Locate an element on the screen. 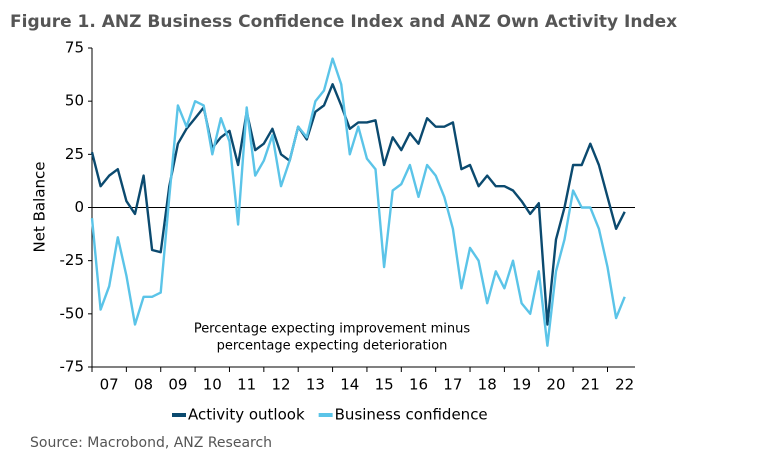 This screenshot has height=475, width=760. legend-label: Business confidence is located at coordinates (411, 415).